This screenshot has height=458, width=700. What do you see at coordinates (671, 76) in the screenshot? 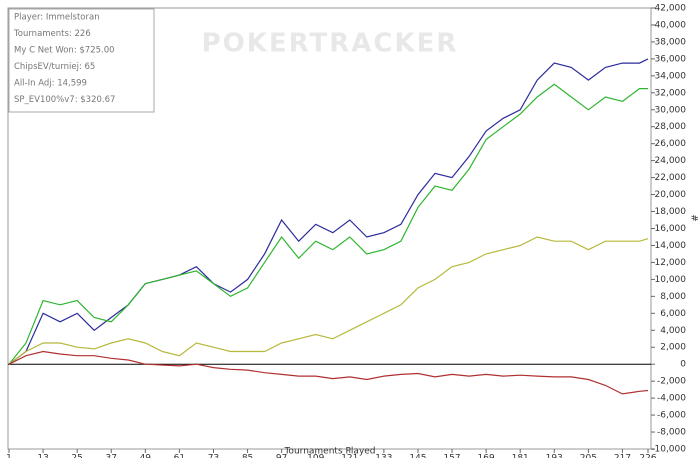
I see `y-tick-label: 34,000` at bounding box center [671, 76].